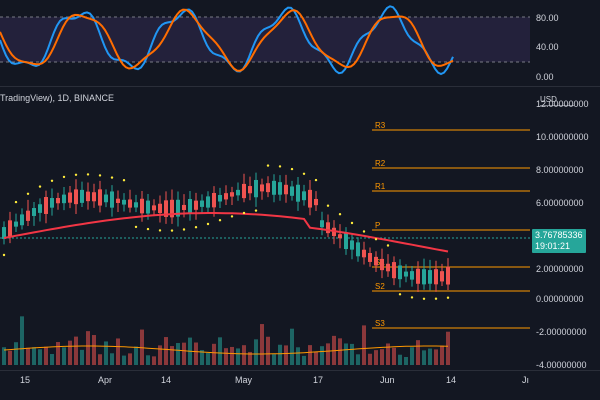 This screenshot has width=600, height=400. What do you see at coordinates (244, 380) in the screenshot?
I see `time-tick: May` at bounding box center [244, 380].